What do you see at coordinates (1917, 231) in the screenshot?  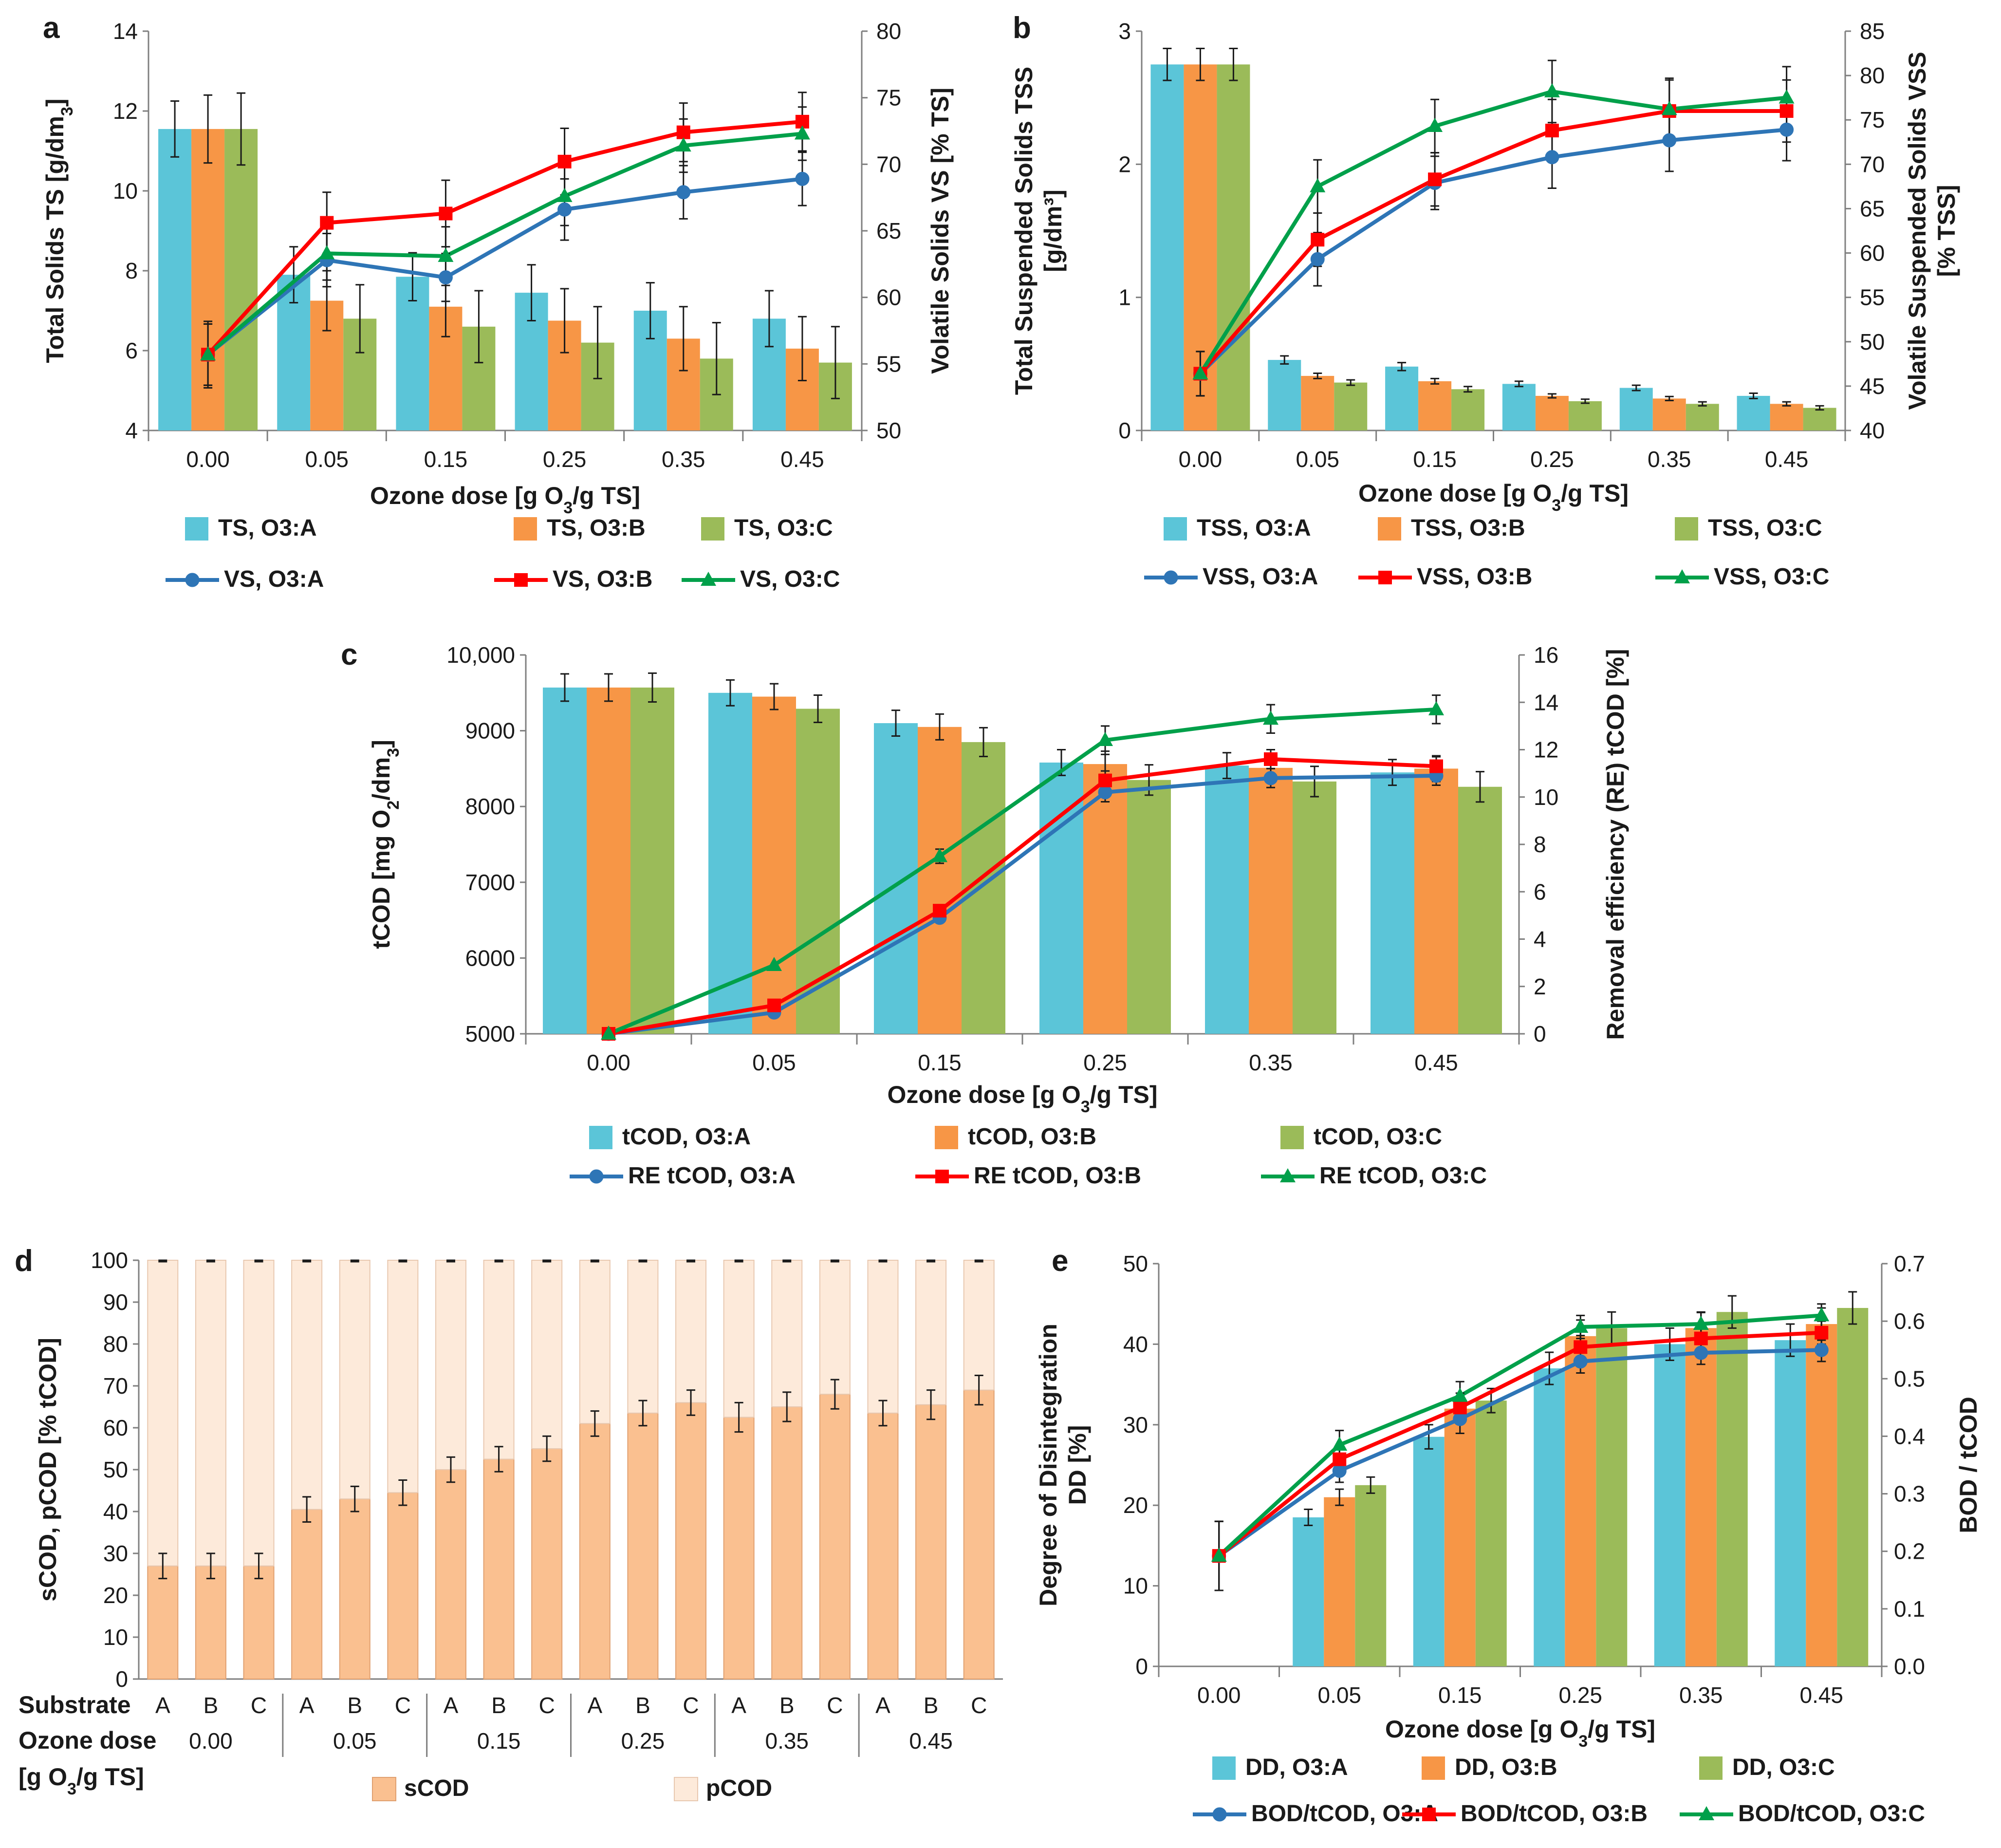 I see `y2-axis-title: Volatile Suspended Solids VSS` at bounding box center [1917, 231].